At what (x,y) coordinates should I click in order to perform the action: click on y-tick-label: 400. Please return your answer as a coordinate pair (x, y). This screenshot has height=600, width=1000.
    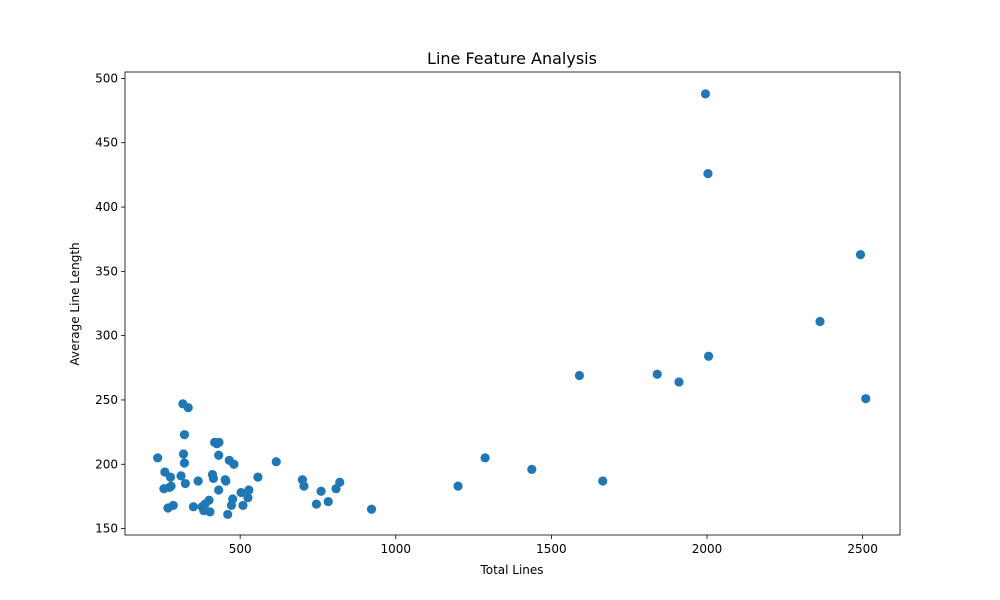
    Looking at the image, I should click on (106, 207).